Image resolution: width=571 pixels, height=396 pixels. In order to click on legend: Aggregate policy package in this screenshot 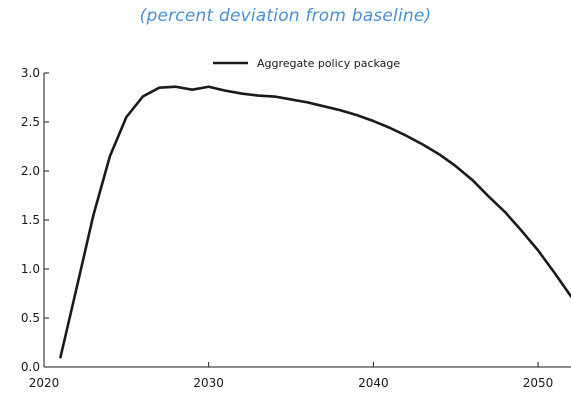, I will do `click(306, 63)`.